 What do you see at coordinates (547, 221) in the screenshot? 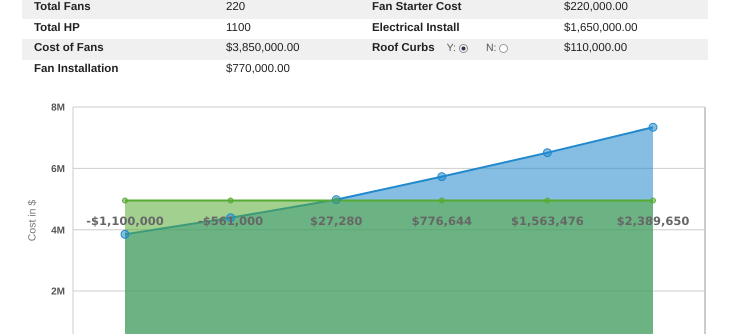
I see `x-tick-label: $1,563,476` at bounding box center [547, 221].